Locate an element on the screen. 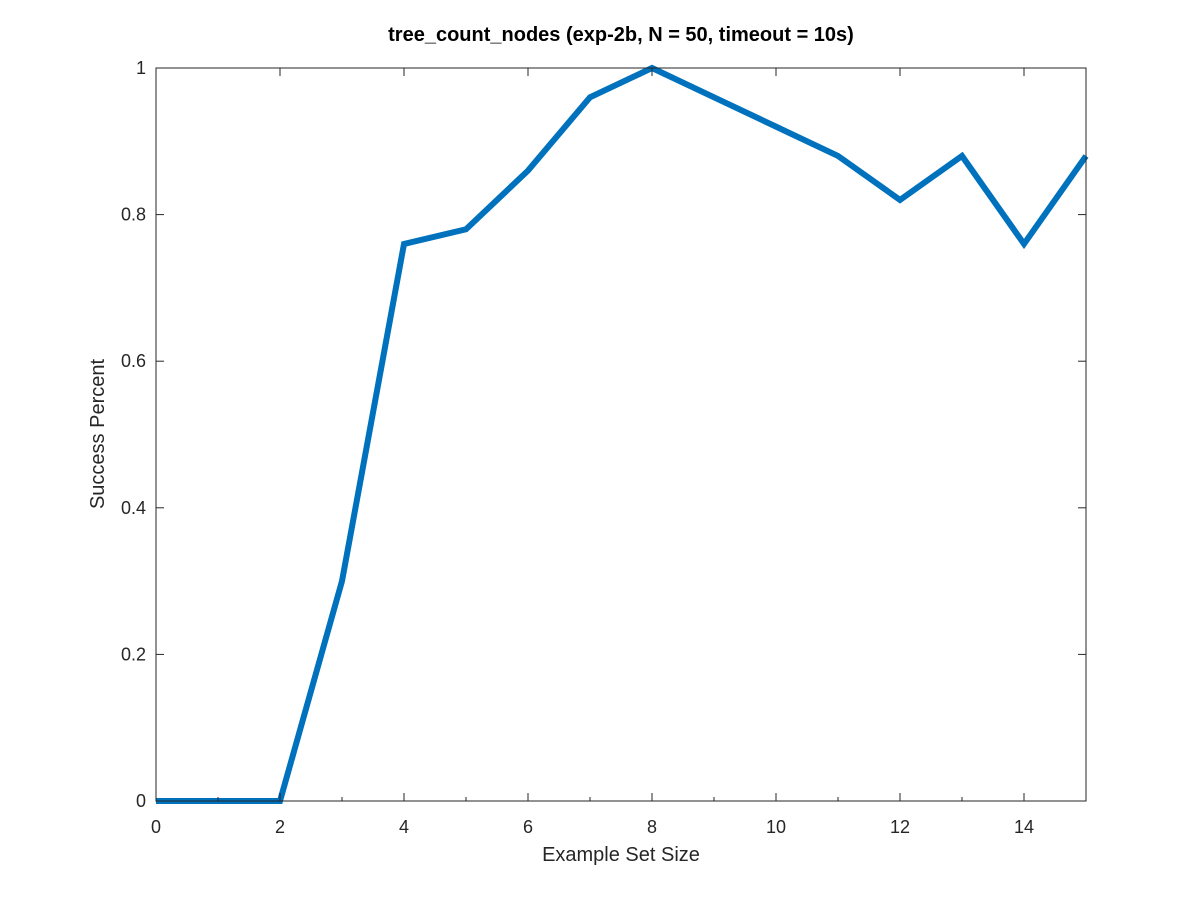 The height and width of the screenshot is (900, 1200). x-tick-label: 4 is located at coordinates (404, 827).